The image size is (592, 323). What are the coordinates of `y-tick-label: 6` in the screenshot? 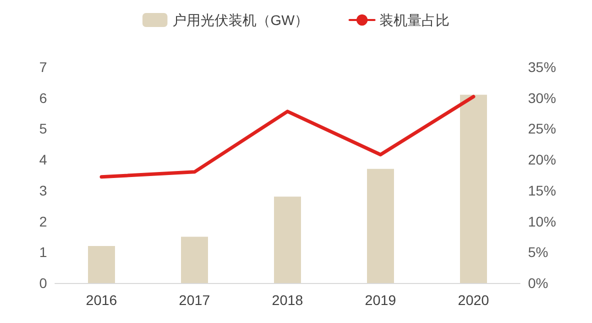 It's located at (43, 98).